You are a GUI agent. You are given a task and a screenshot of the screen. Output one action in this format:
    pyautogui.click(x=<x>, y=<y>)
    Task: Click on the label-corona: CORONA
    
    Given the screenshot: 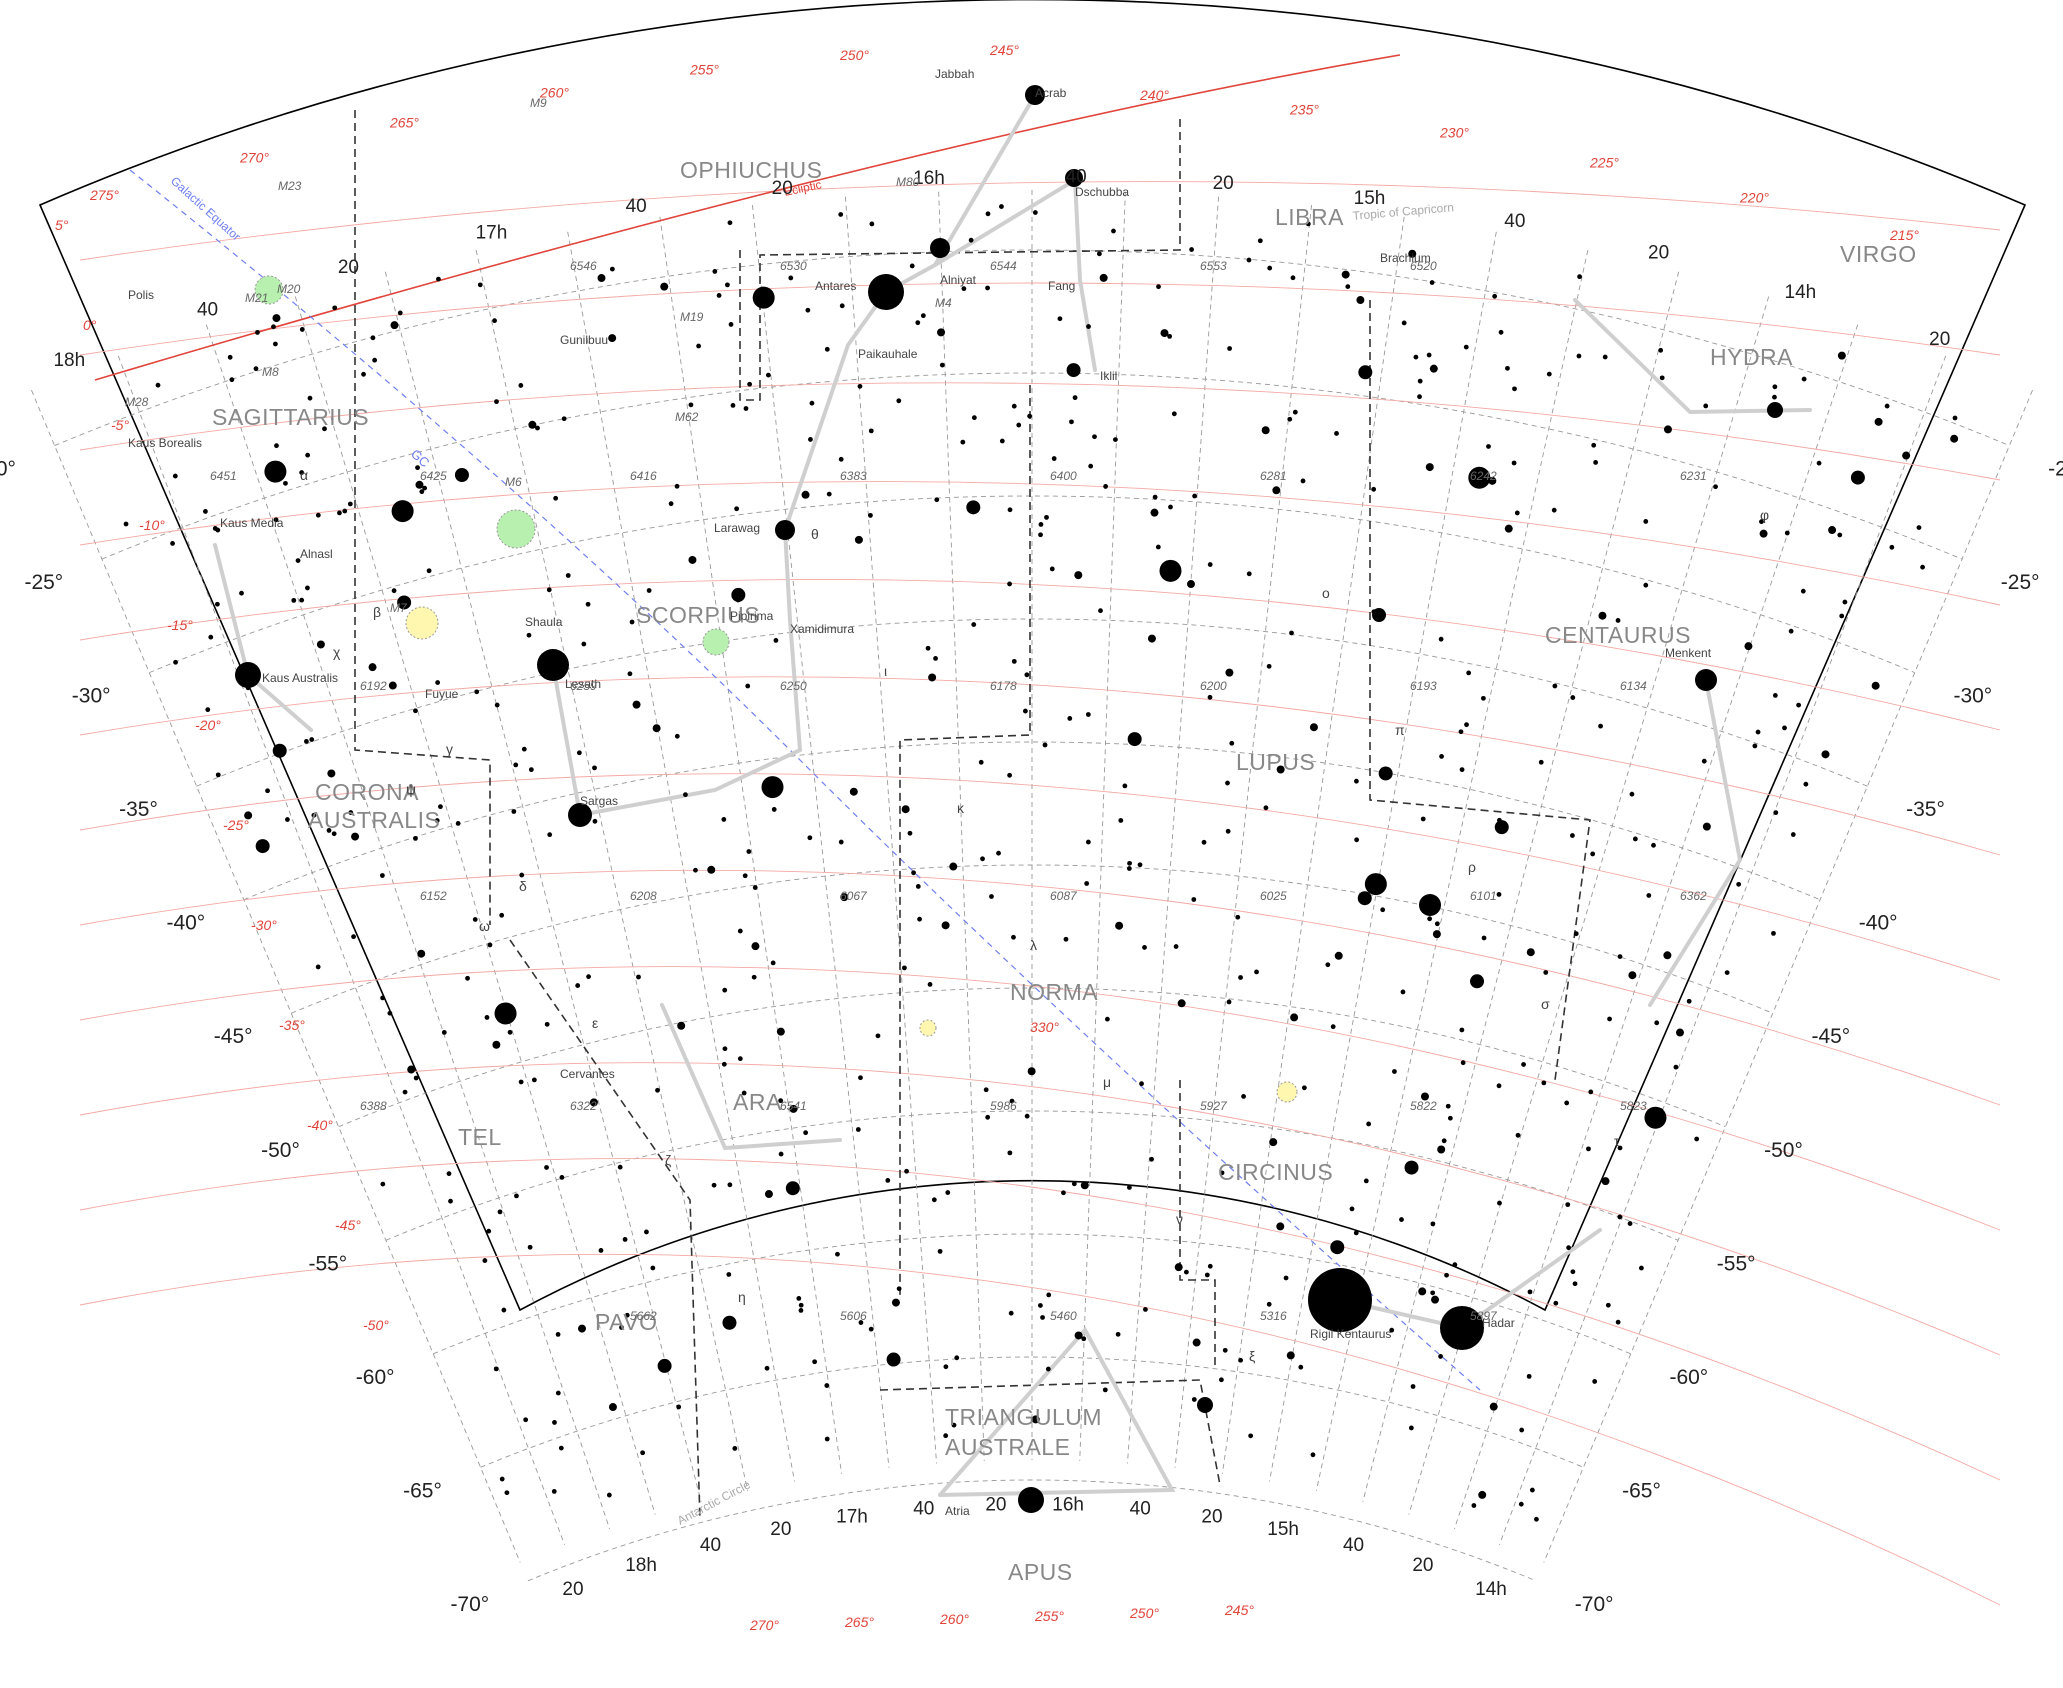 What is the action you would take?
    pyautogui.click(x=367, y=792)
    